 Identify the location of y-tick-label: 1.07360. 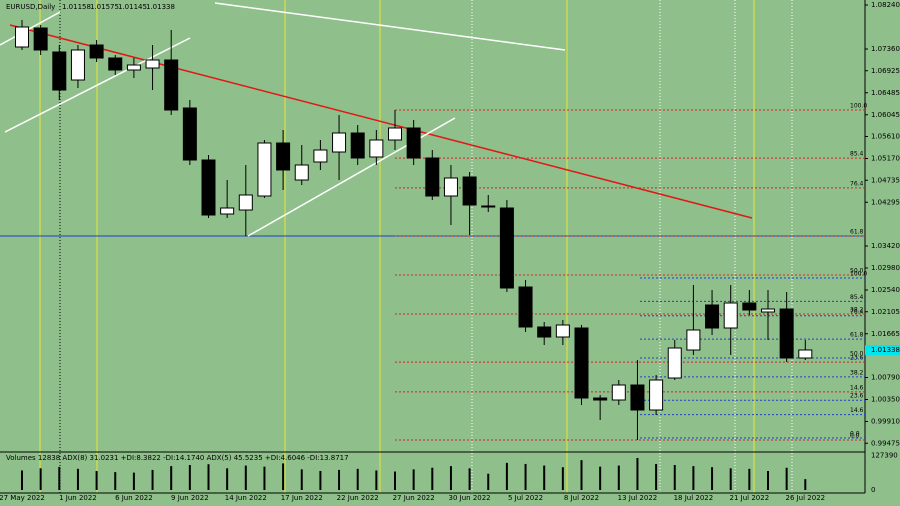
(885, 49).